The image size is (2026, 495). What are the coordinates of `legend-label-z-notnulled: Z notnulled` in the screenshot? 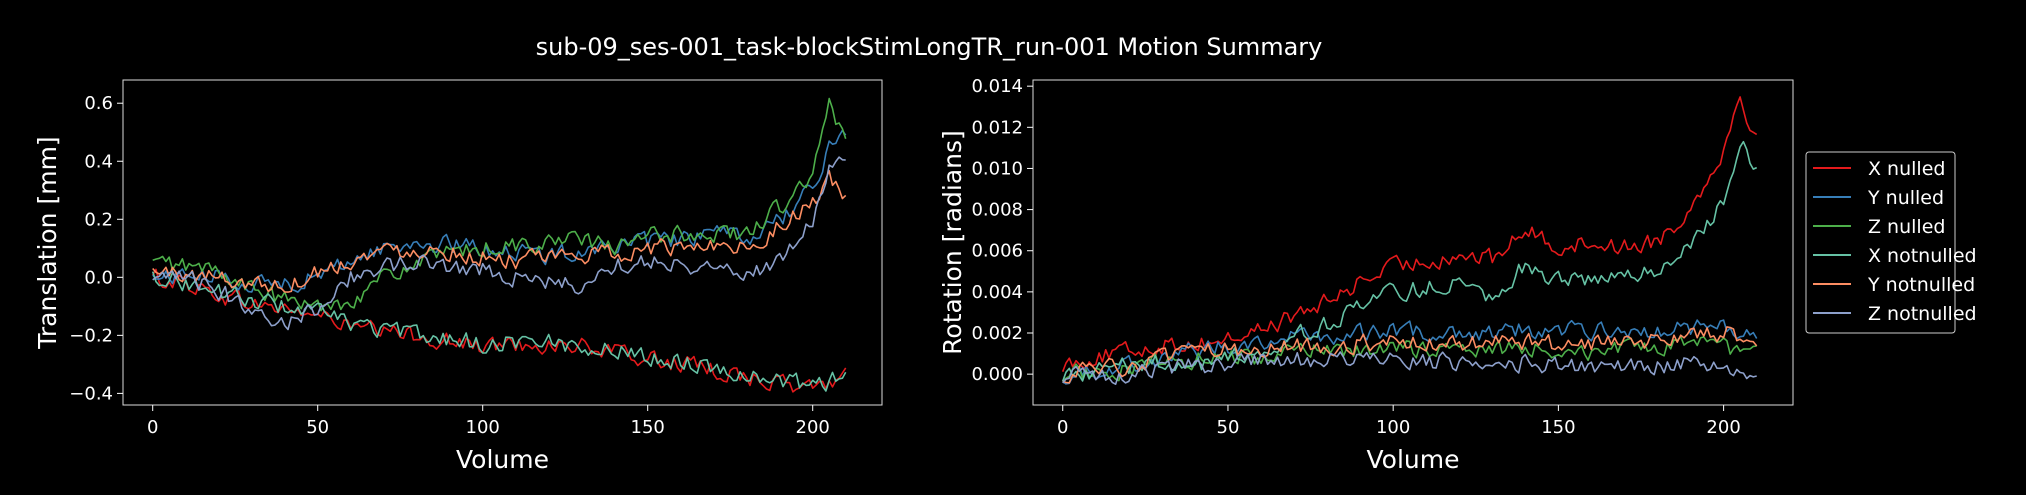 It's located at (1922, 314).